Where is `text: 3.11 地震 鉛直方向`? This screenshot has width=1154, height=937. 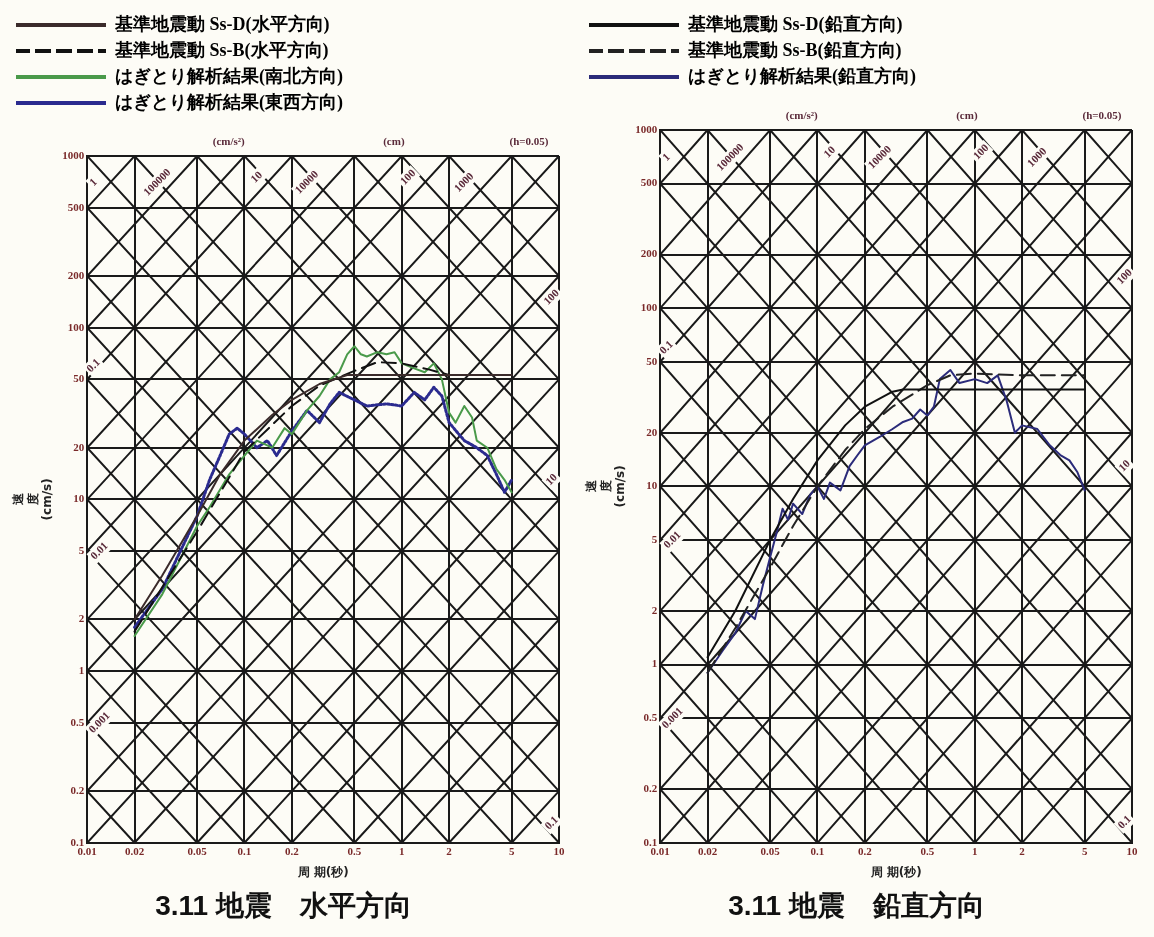 text: 3.11 地震 鉛直方向 is located at coordinates (856, 905).